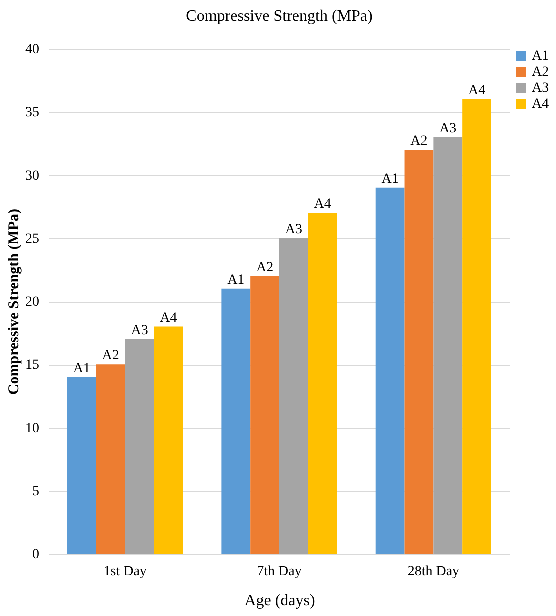 This screenshot has height=616, width=556. I want to click on y-tick-label: 15, so click(33, 366).